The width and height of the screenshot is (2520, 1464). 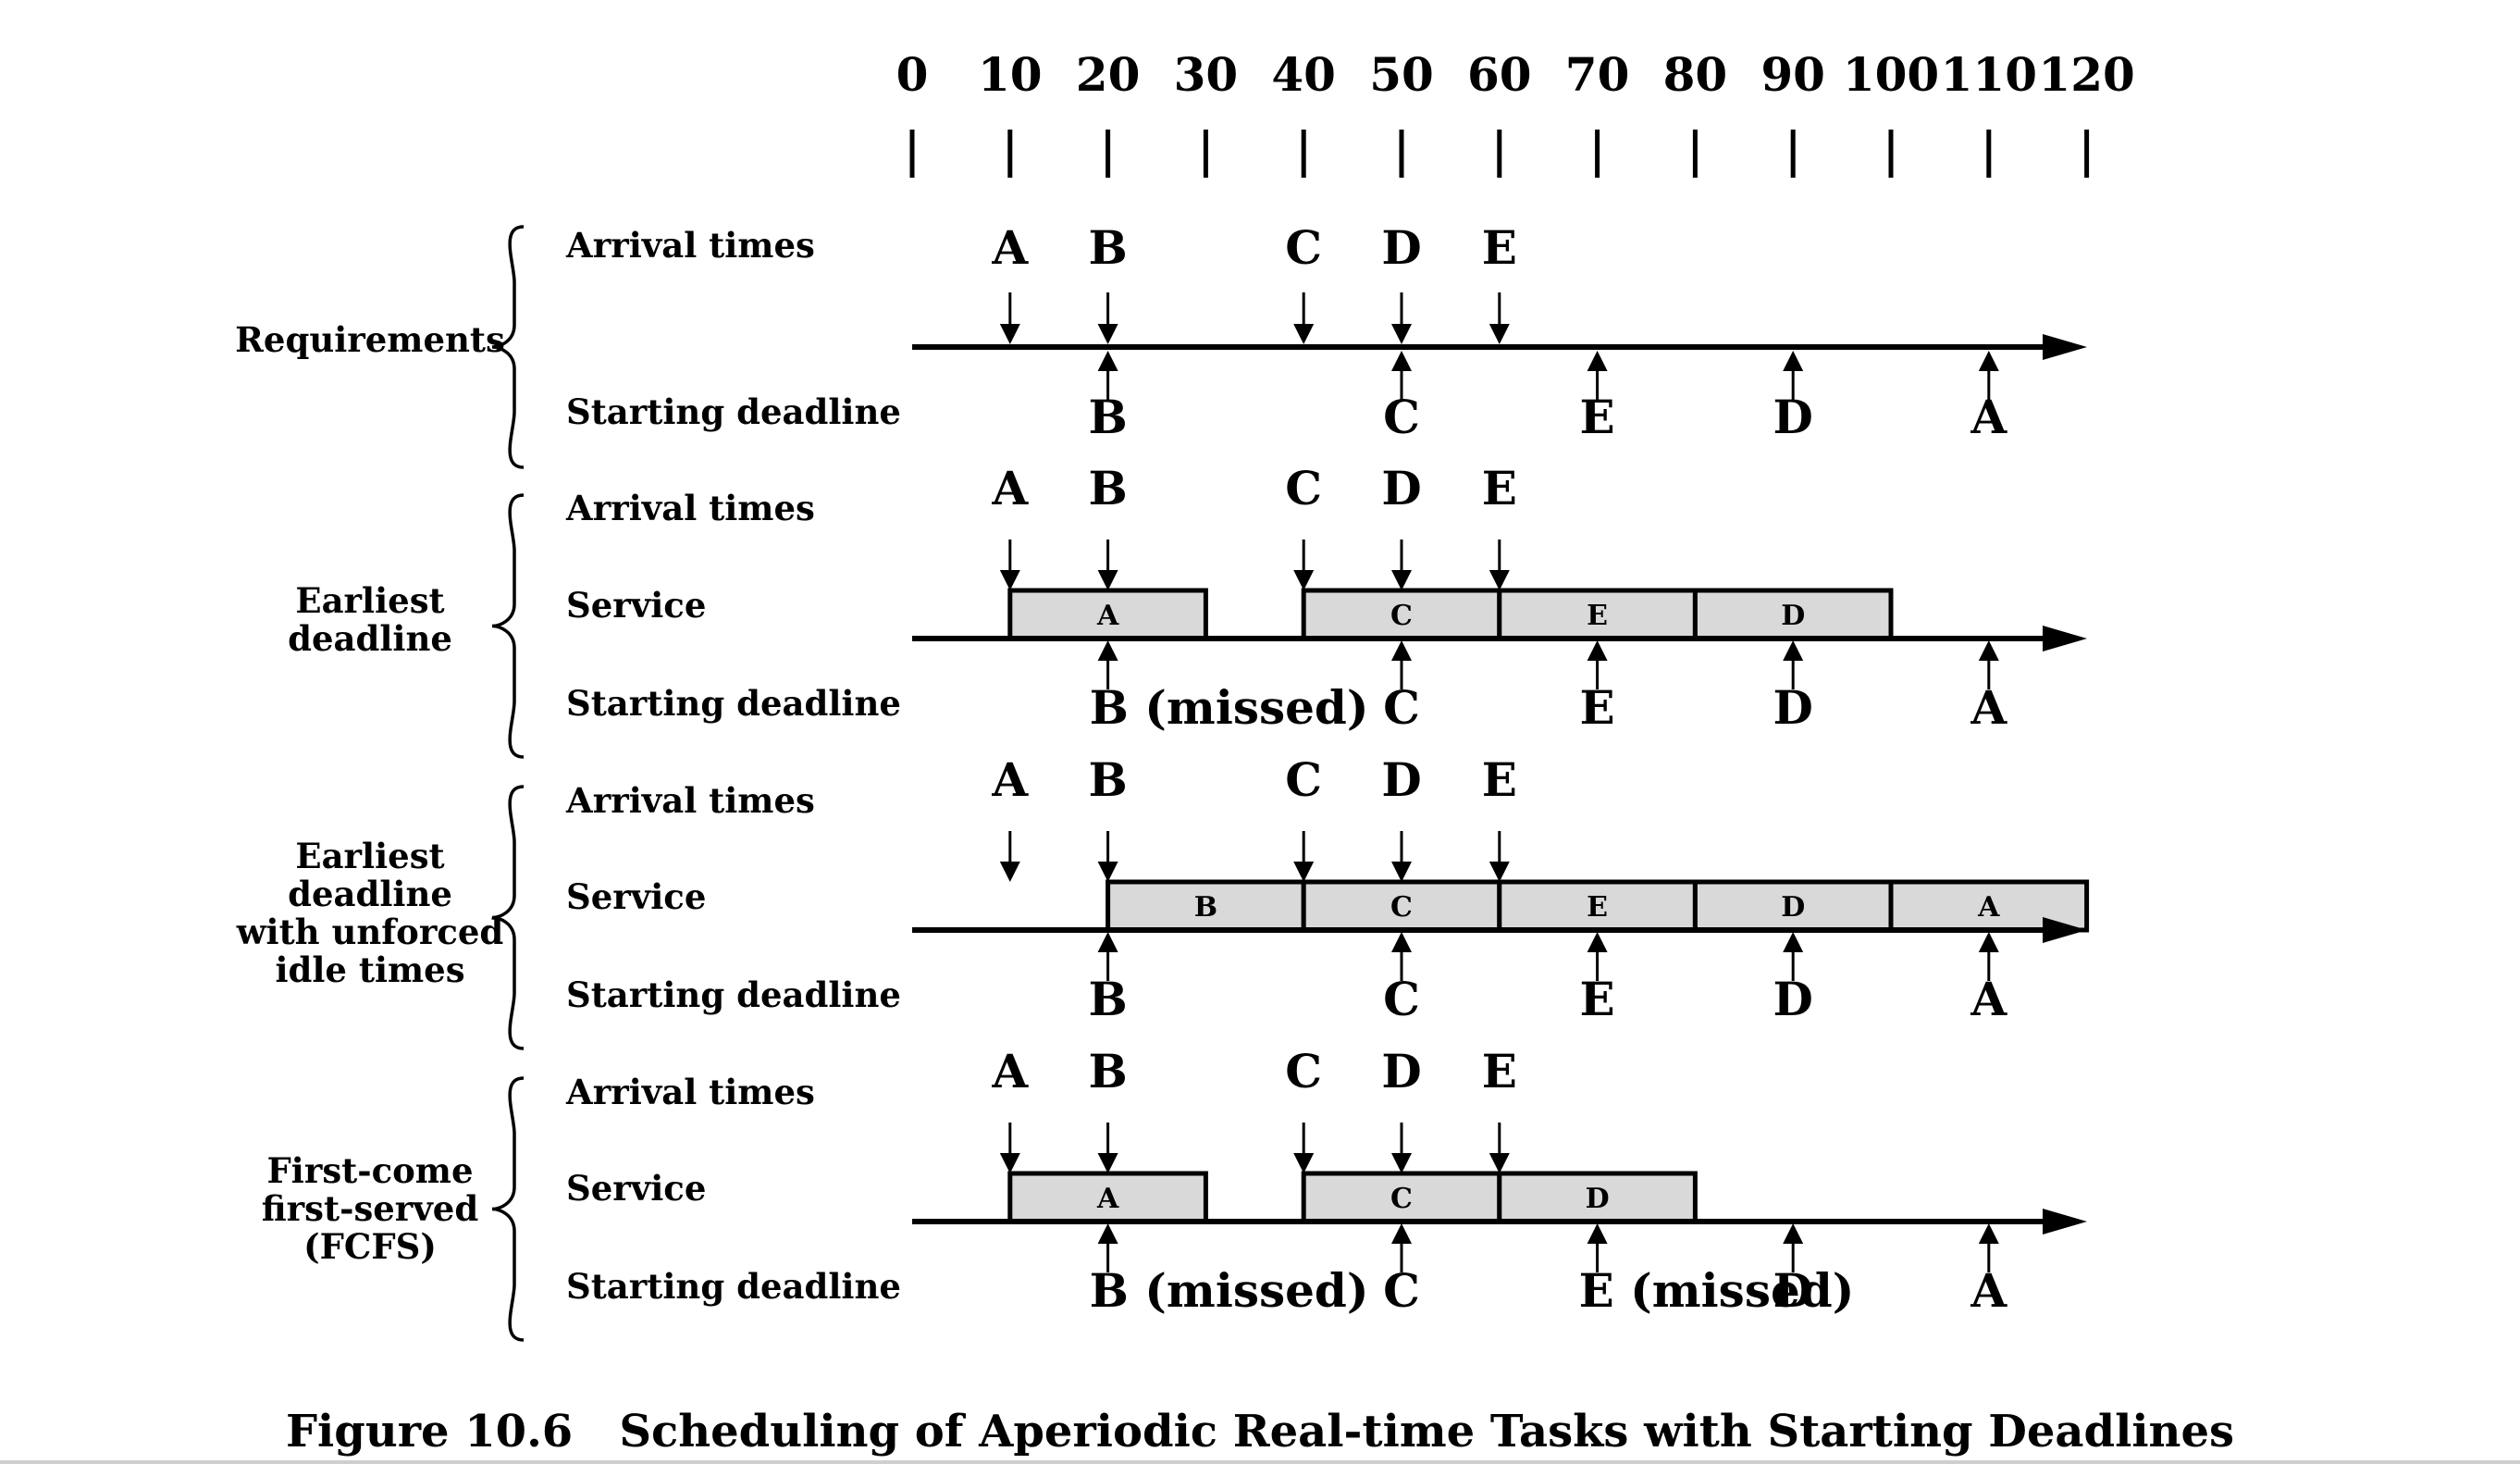 What do you see at coordinates (1303, 779) in the screenshot?
I see `arrival-letter: C` at bounding box center [1303, 779].